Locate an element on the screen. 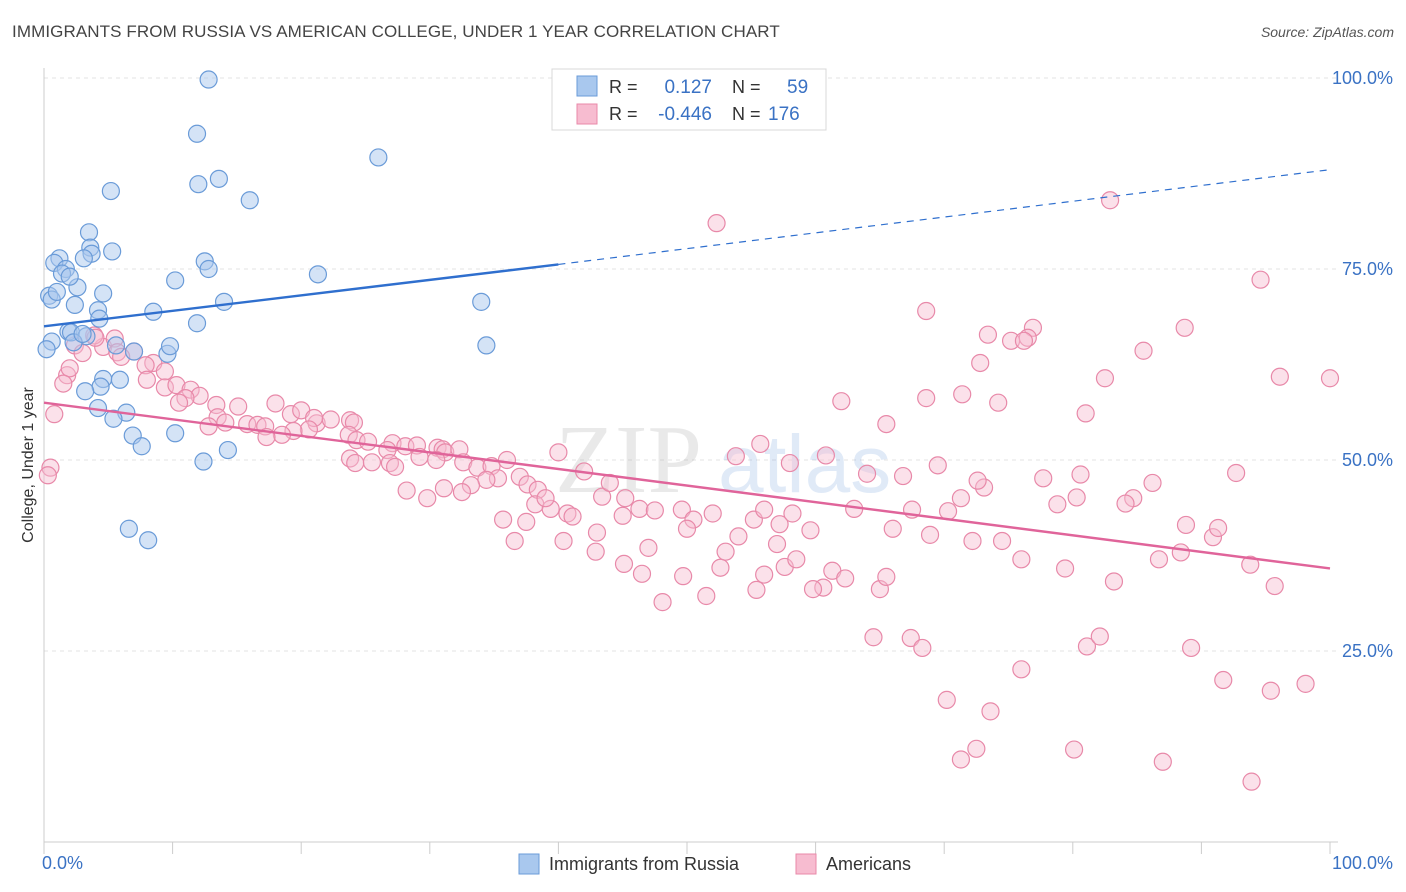  legend-bottom-label-americans: Americans is located at coordinates (868, 864).